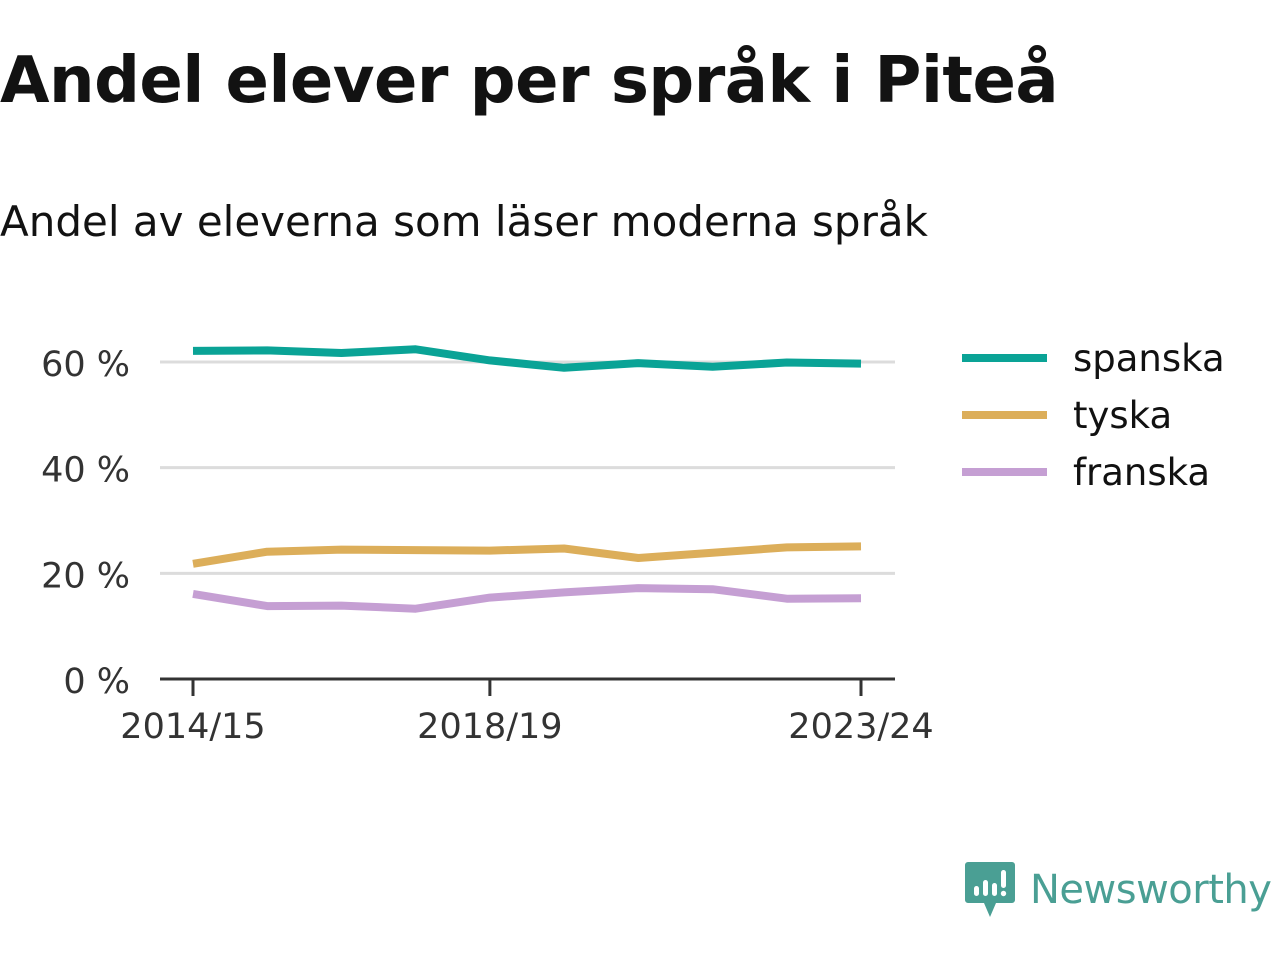 Image resolution: width=1280 pixels, height=960 pixels. What do you see at coordinates (1122, 415) in the screenshot?
I see `legend-label-tyska: tyska` at bounding box center [1122, 415].